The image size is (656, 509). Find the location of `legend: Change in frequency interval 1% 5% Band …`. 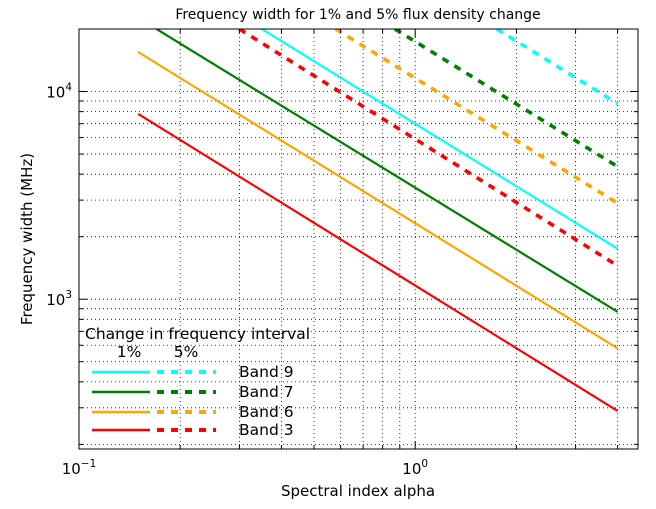

legend: Change in frequency interval 1% 5% Band … is located at coordinates (197, 382).